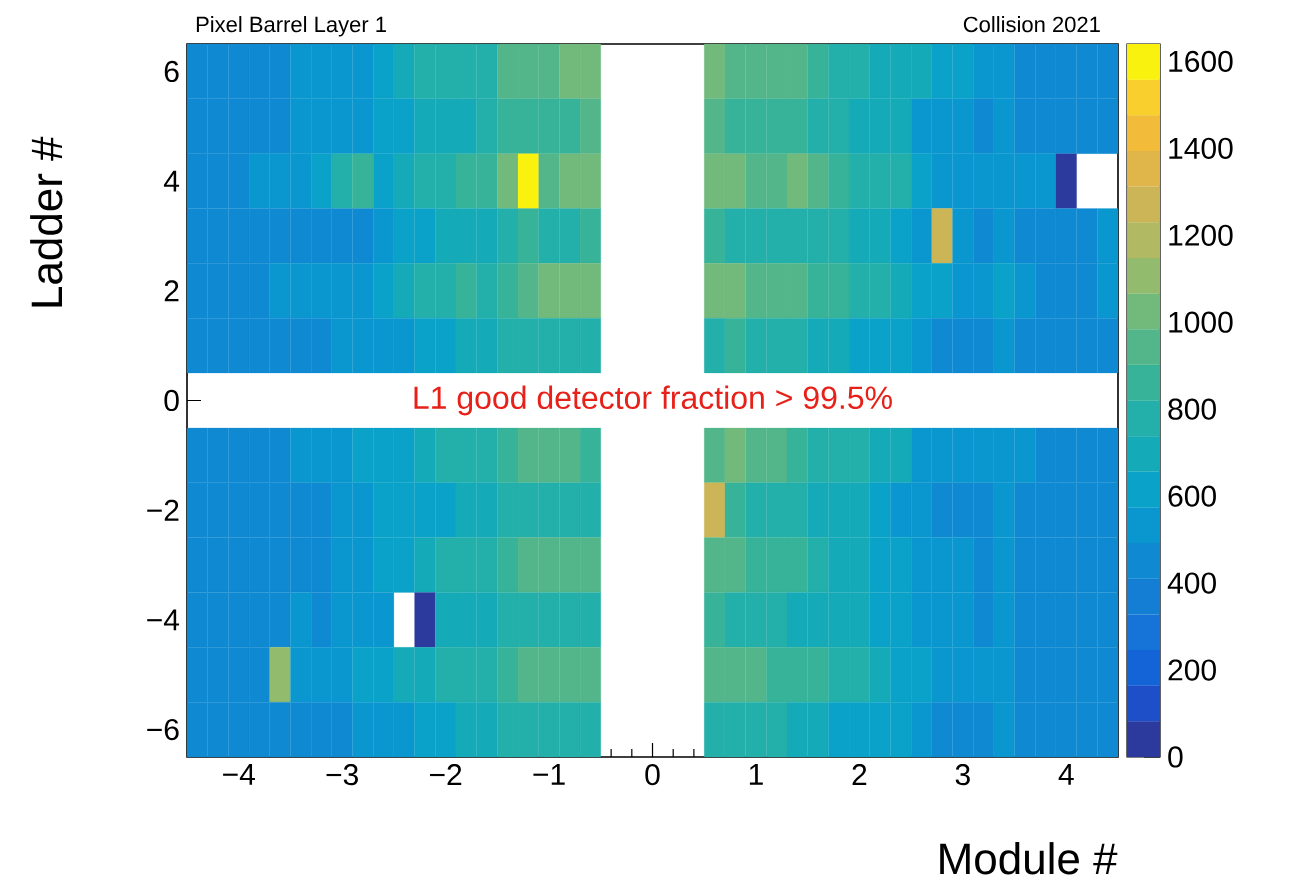 Image resolution: width=1304 pixels, height=886 pixels. Describe the element at coordinates (1029, 858) in the screenshot. I see `x-axis-title: Module #` at that location.